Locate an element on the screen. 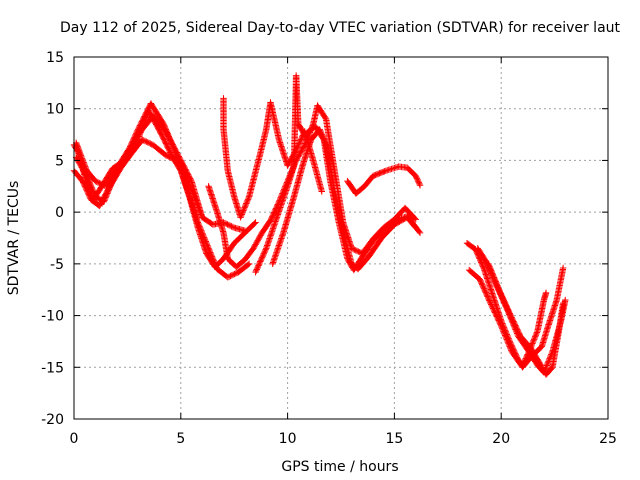 The height and width of the screenshot is (480, 640). y-tick-label: 15 is located at coordinates (55, 58).